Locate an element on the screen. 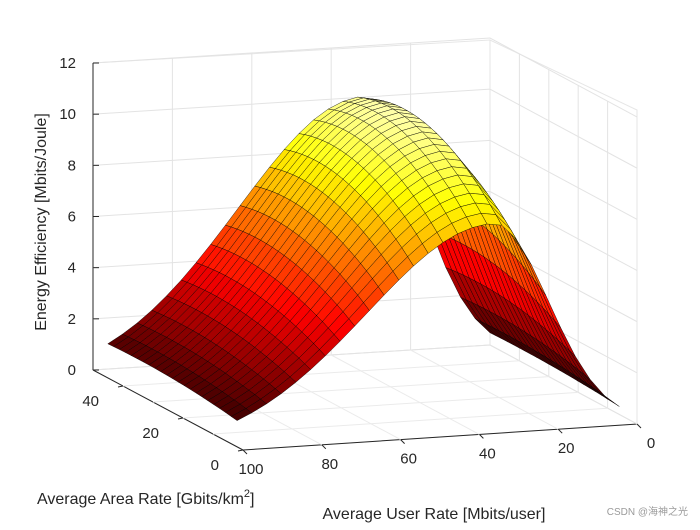  x-tick-label: 60 is located at coordinates (408, 459).